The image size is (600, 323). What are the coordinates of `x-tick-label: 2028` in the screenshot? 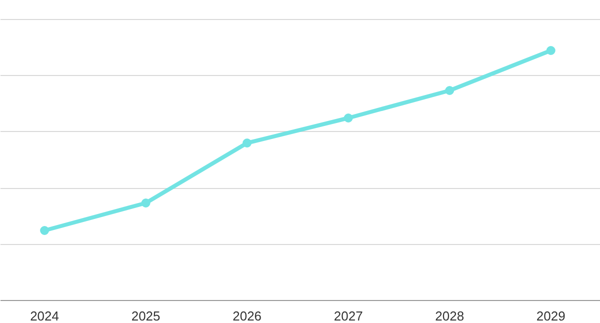 It's located at (449, 315).